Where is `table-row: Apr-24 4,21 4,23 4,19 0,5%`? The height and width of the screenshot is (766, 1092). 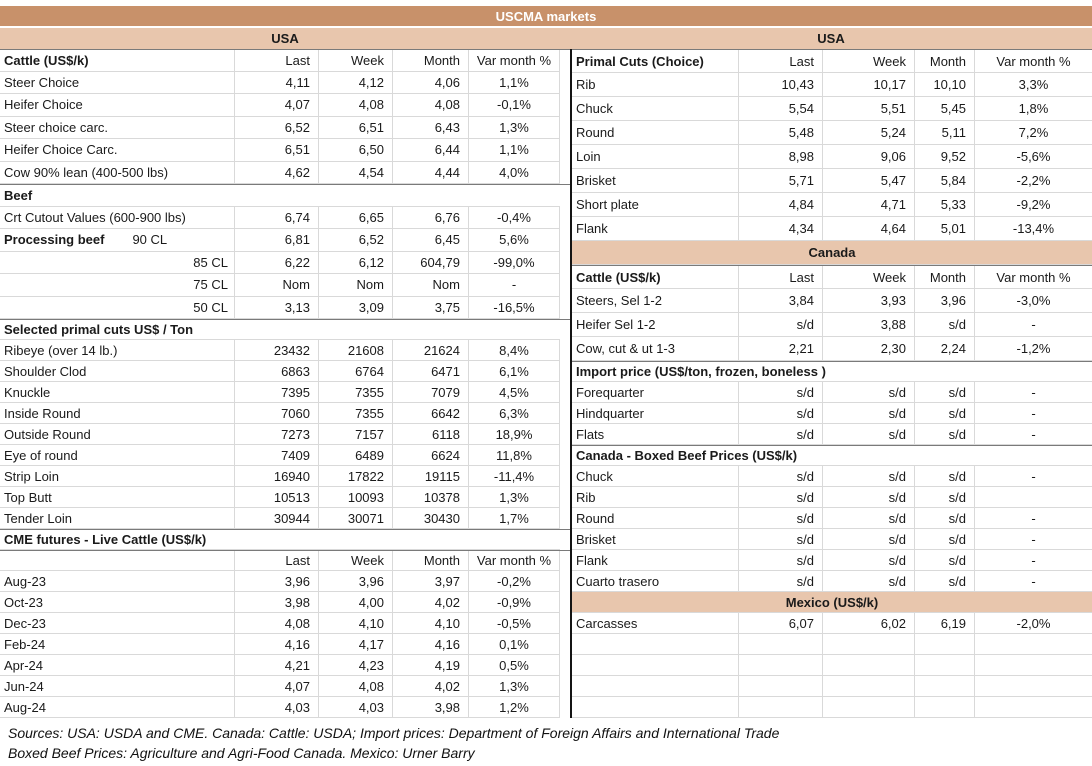
table-row: Apr-24 4,21 4,23 4,19 0,5% is located at coordinates (285, 665).